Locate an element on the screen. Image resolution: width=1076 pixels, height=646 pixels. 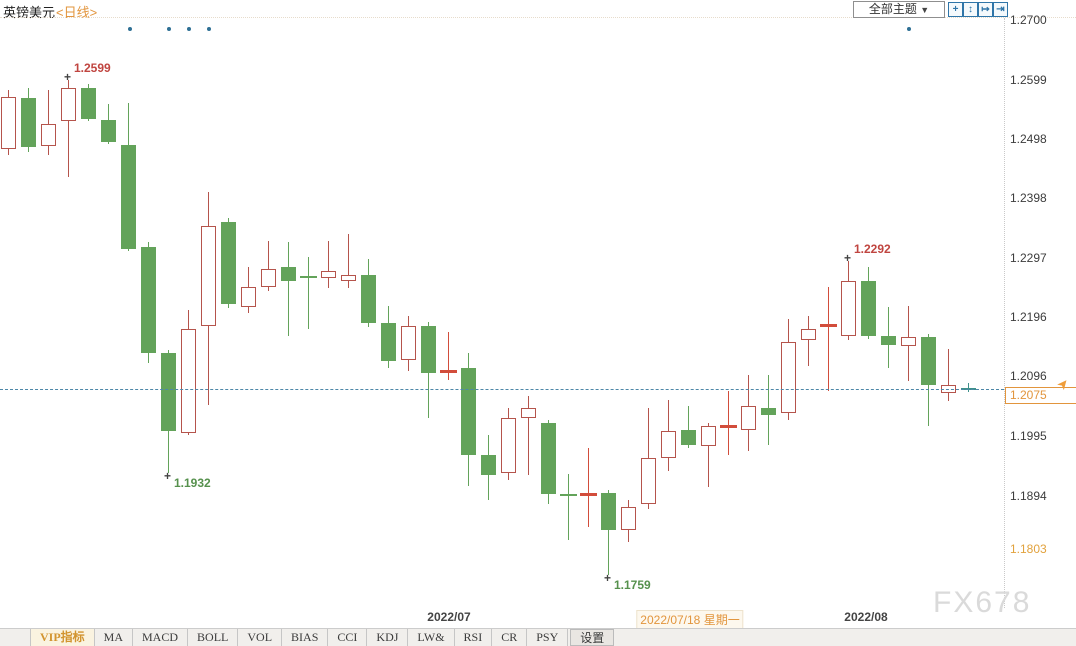
toolbar-item-cci: CCI is located at coordinates (348, 637).